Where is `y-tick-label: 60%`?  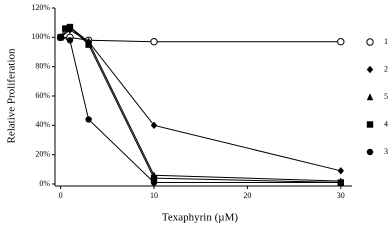
y-tick-label: 60% is located at coordinates (42, 95).